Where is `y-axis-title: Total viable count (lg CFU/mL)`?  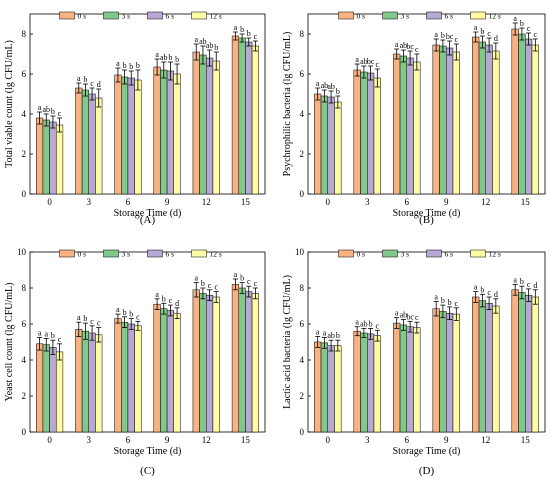 y-axis-title: Total viable count (lg CFU/mL) is located at coordinates (9, 104).